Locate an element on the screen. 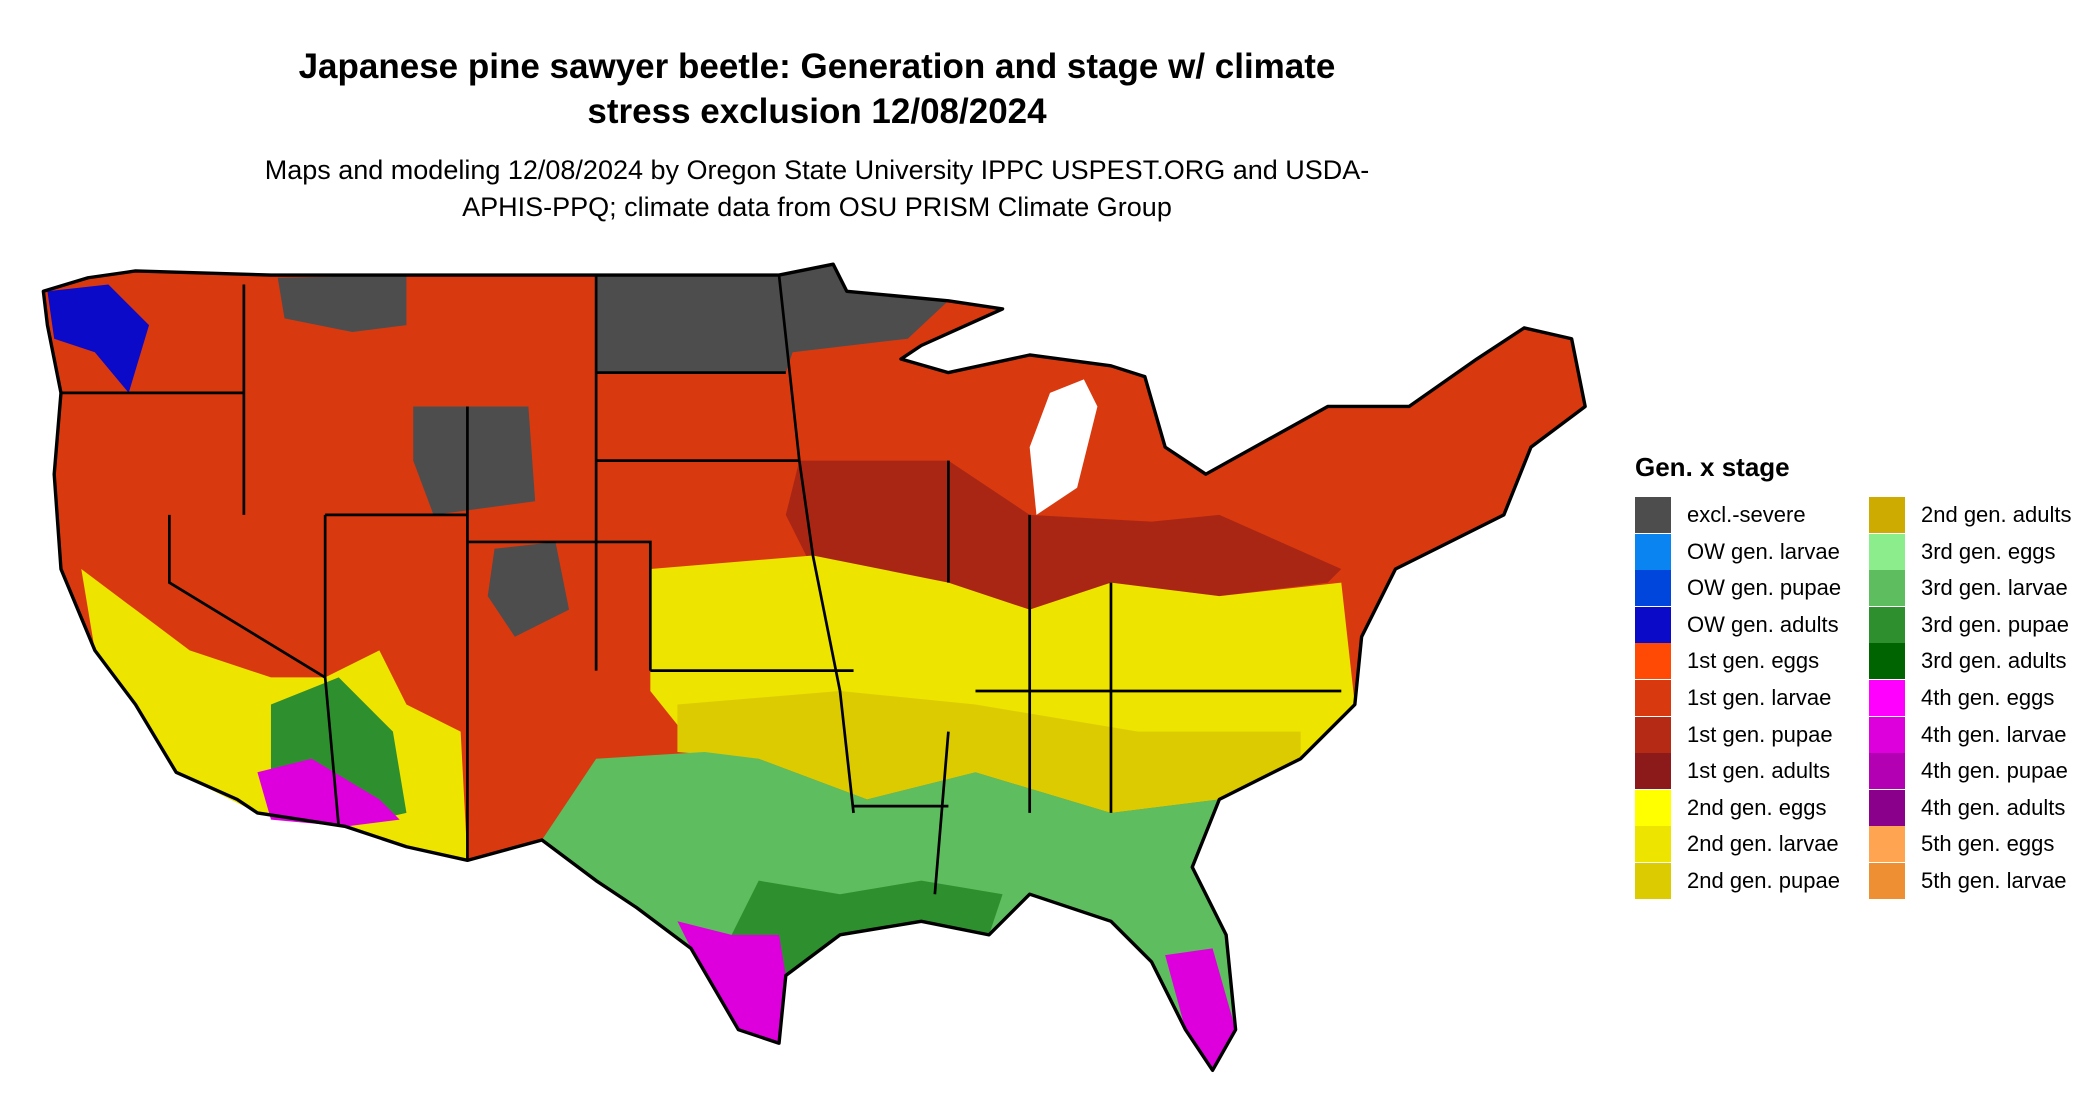  legend-label: 4th gen. adults is located at coordinates (1993, 807).